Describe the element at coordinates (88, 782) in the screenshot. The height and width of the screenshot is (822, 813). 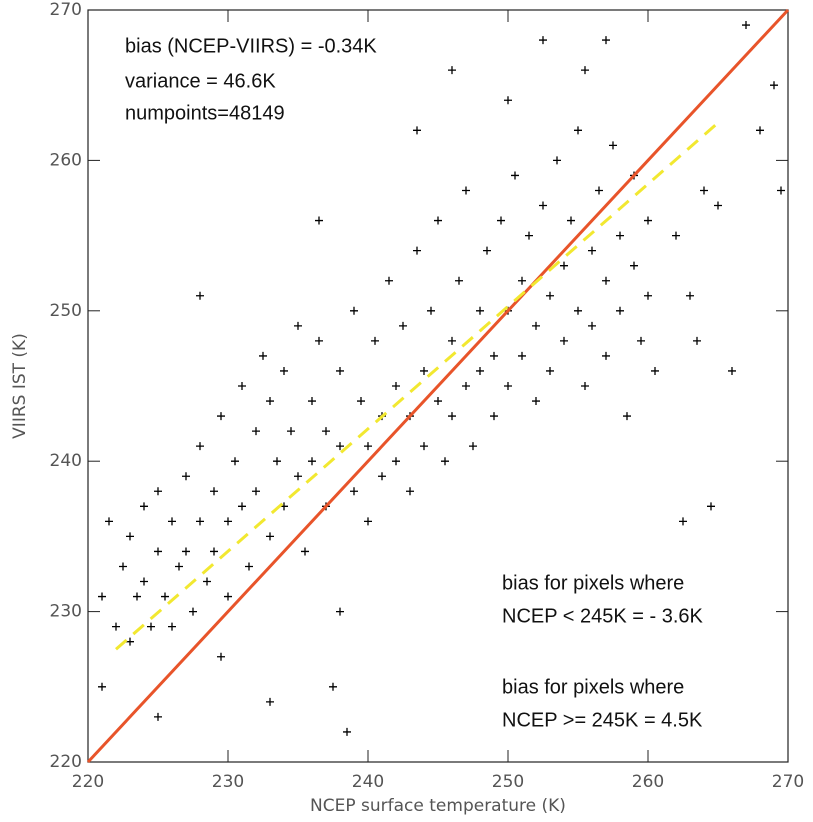
I see `x-tick-label: 220` at that location.